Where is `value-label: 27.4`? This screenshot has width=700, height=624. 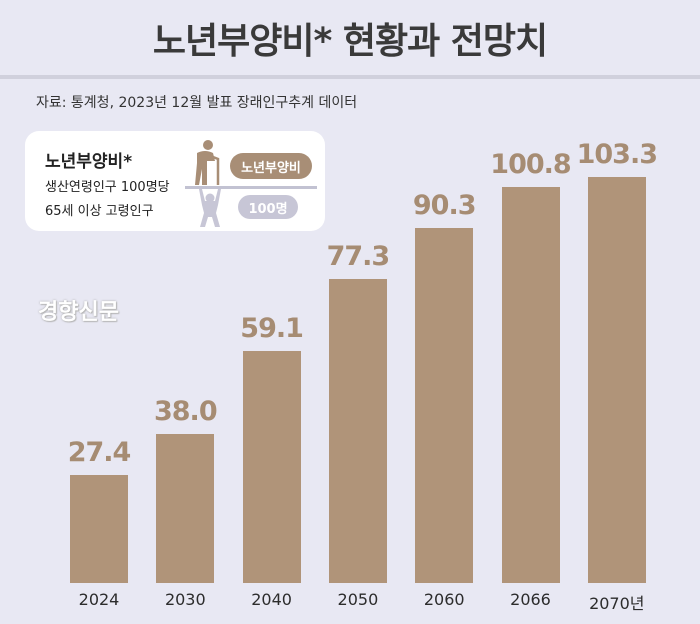 value-label: 27.4 is located at coordinates (99, 453).